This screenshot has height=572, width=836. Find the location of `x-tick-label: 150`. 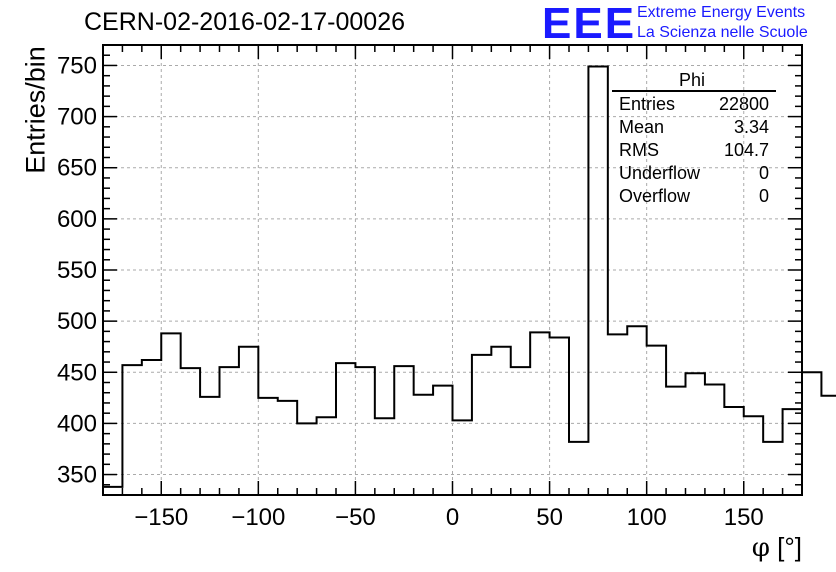

x-tick-label: 150 is located at coordinates (744, 517).